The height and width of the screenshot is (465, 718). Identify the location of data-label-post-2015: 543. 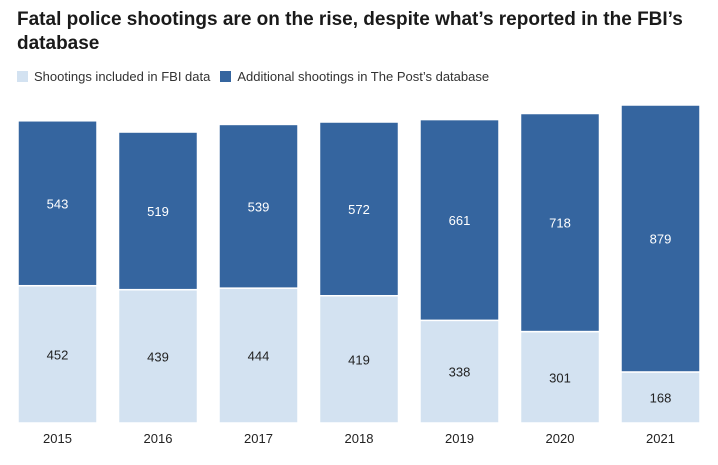
(58, 203).